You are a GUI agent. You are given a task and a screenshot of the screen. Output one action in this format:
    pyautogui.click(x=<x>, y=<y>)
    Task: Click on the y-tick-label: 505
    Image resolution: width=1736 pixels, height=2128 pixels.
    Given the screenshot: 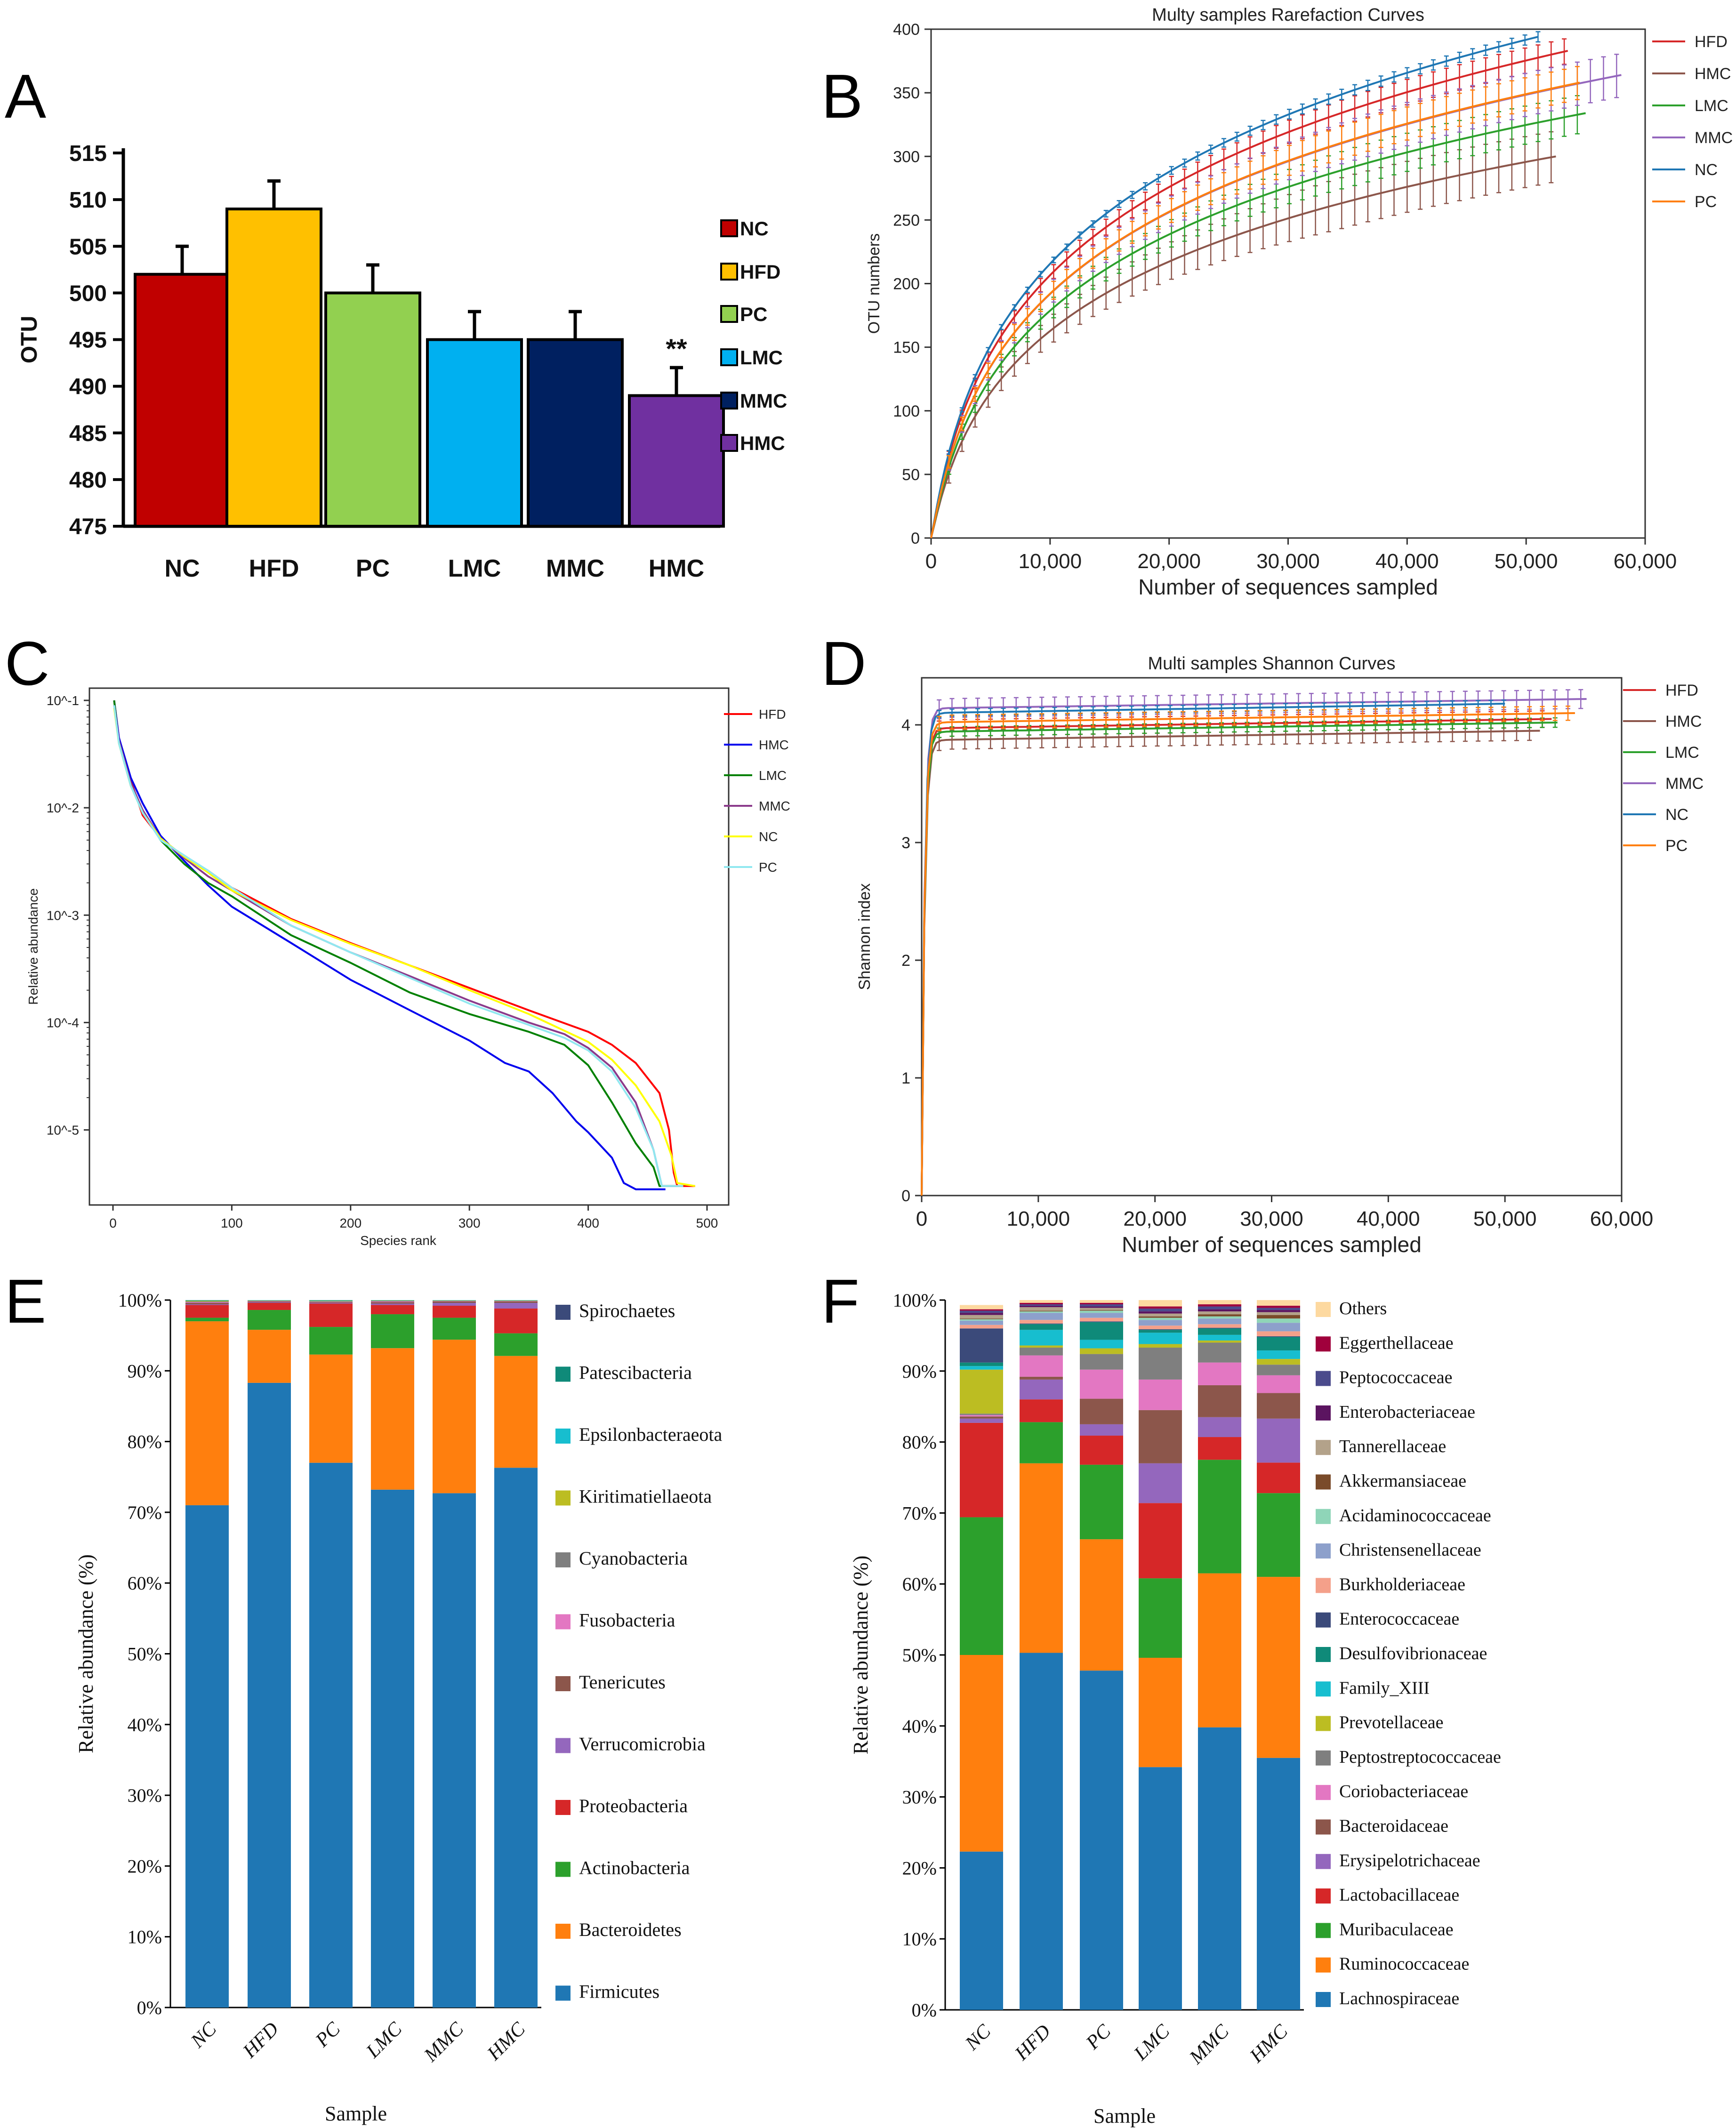 What is the action you would take?
    pyautogui.click(x=88, y=247)
    